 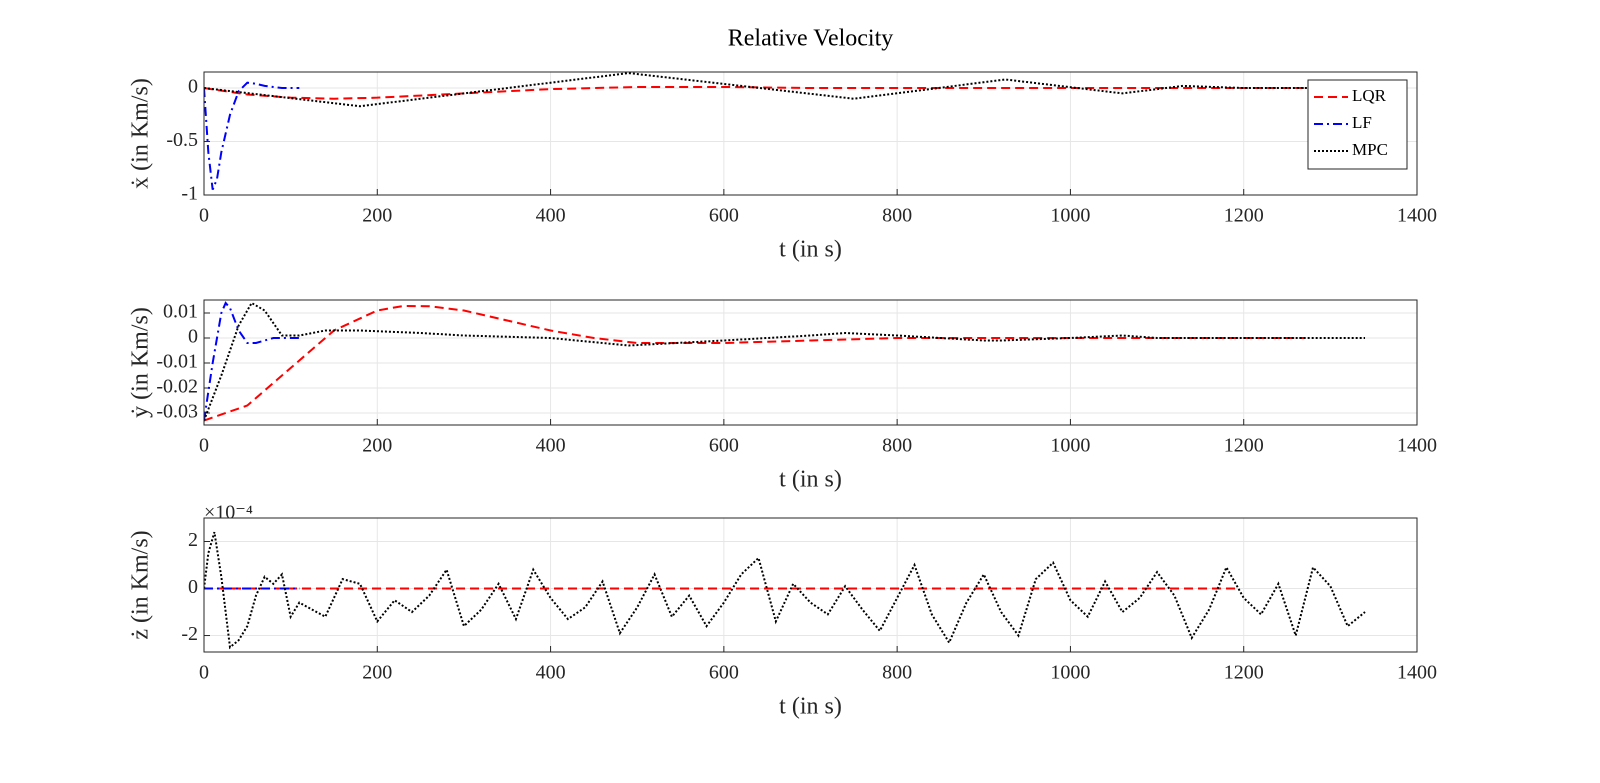 What do you see at coordinates (193, 540) in the screenshot?
I see `y-tick-label: 2` at bounding box center [193, 540].